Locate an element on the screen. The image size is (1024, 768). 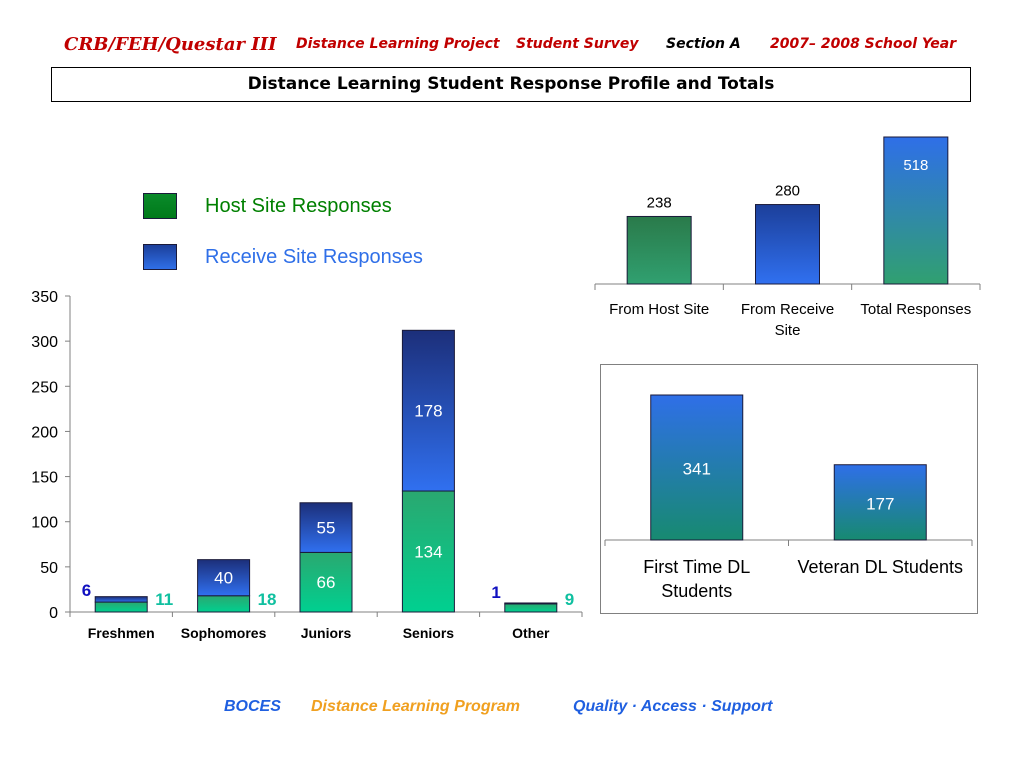
data-label: 280 is located at coordinates (787, 191).